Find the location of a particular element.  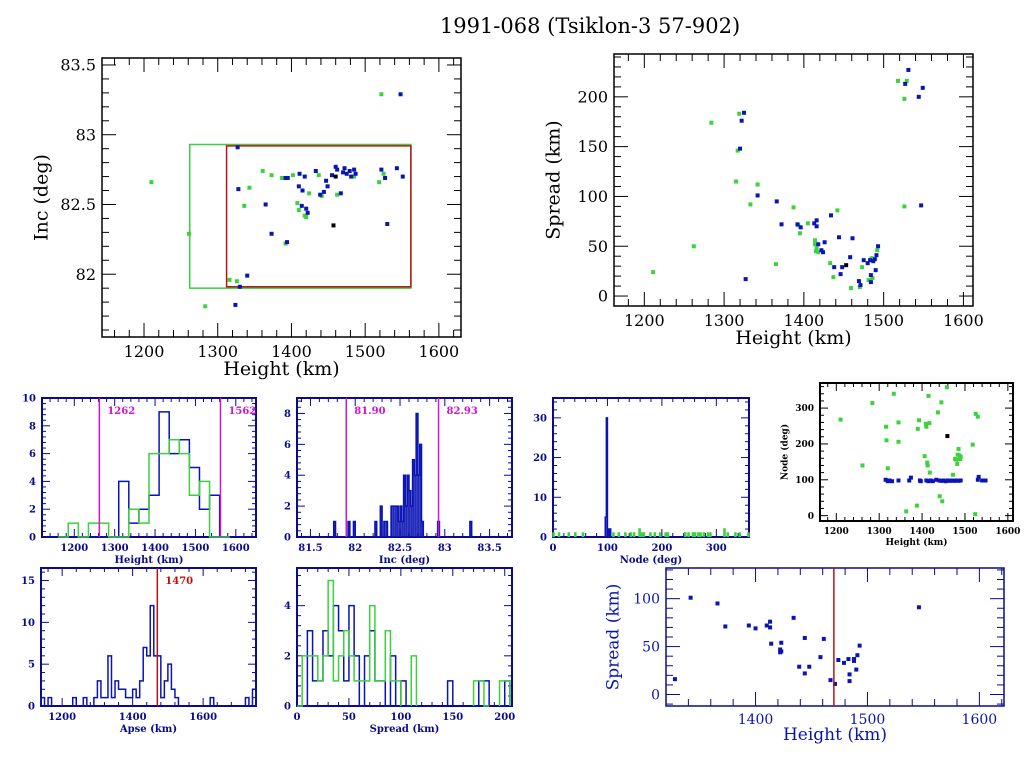

histogram-blue is located at coordinates (144, 474).